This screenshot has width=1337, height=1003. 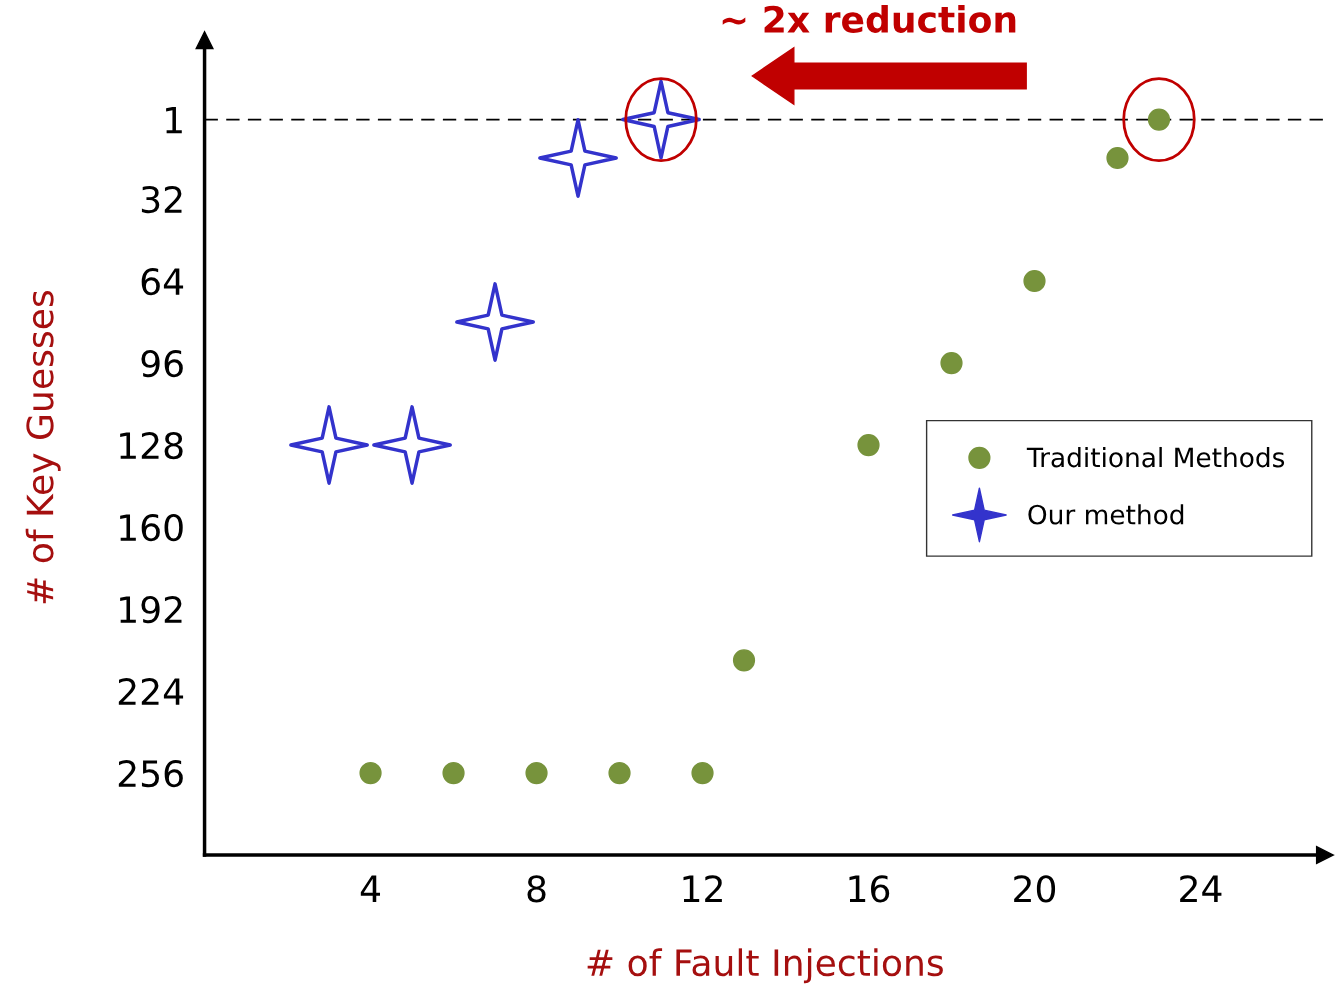 What do you see at coordinates (869, 889) in the screenshot?
I see `x-tick-label: 16` at bounding box center [869, 889].